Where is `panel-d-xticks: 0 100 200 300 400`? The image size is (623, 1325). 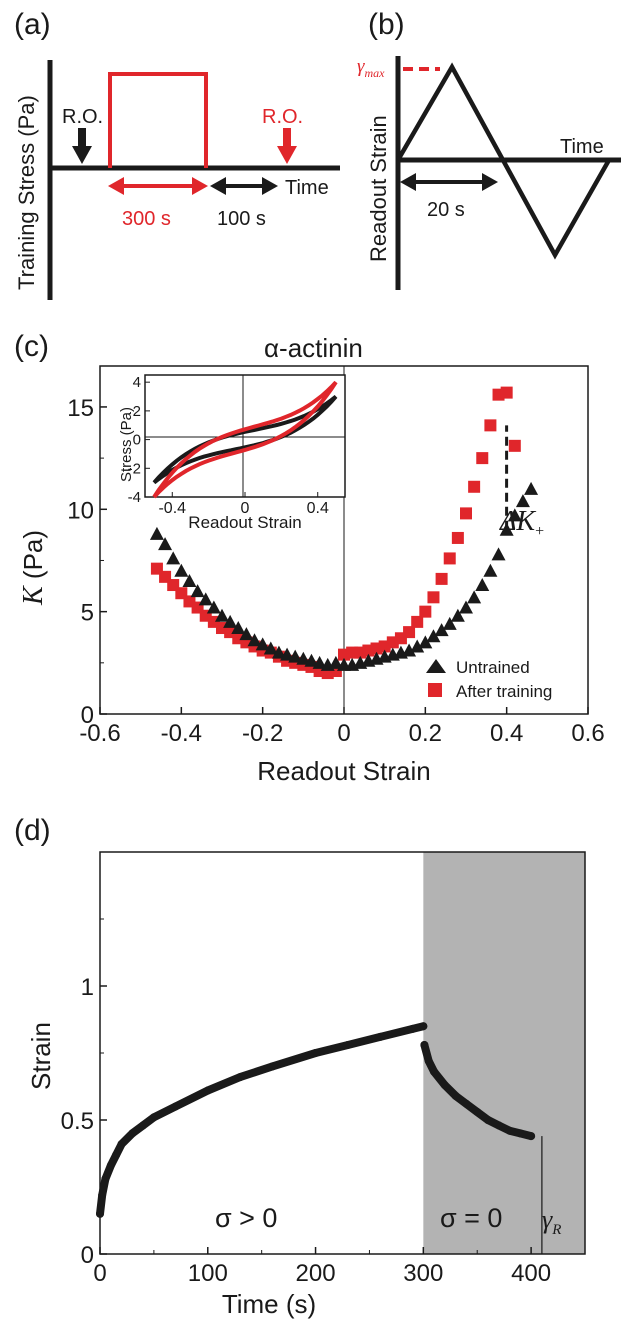
panel-d-xticks: 0 100 200 300 400 is located at coordinates (322, 1267).